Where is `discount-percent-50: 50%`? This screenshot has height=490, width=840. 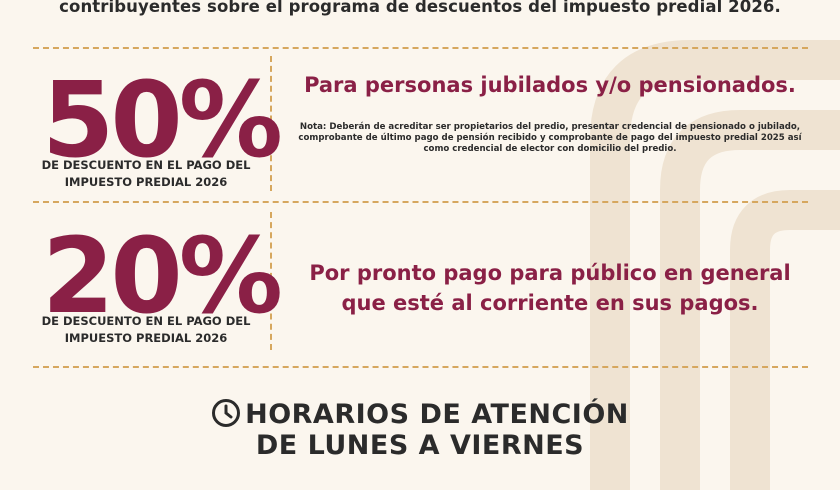 discount-percent-50: 50% is located at coordinates (162, 120).